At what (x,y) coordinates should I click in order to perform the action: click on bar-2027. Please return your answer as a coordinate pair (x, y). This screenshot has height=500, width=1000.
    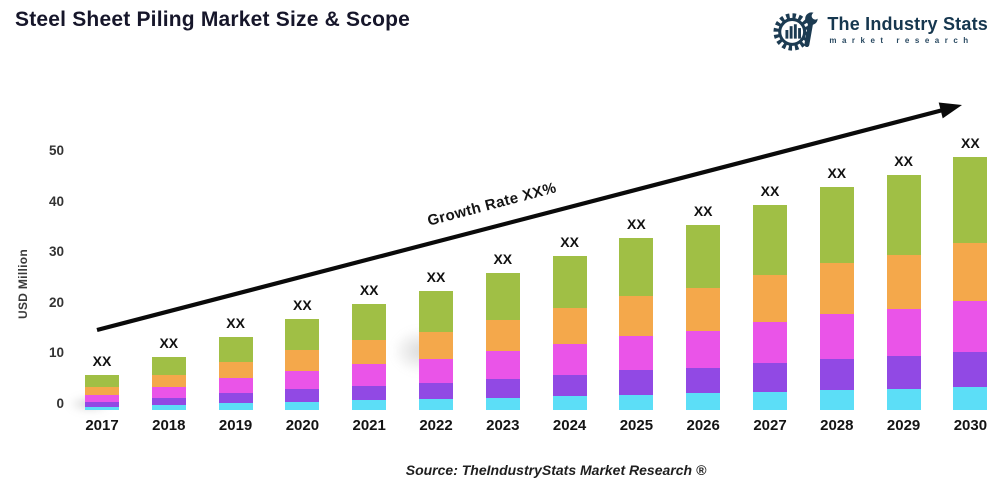
    Looking at the image, I should click on (770, 307).